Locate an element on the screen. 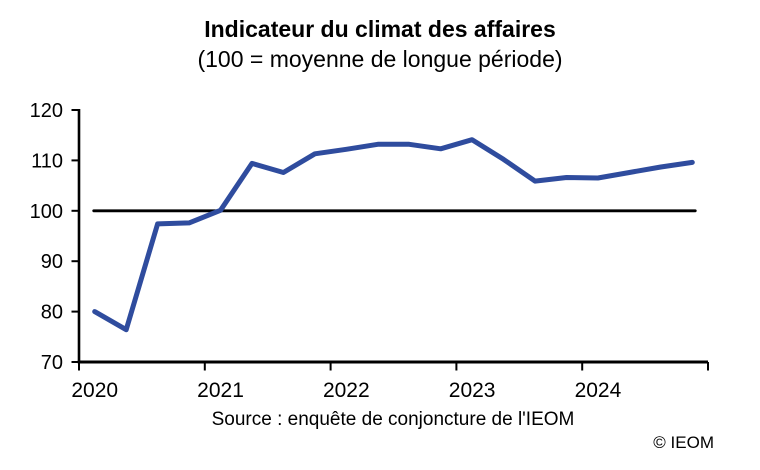 Image resolution: width=760 pixels, height=470 pixels. y-axis-tick-label: 100 is located at coordinates (46, 212).